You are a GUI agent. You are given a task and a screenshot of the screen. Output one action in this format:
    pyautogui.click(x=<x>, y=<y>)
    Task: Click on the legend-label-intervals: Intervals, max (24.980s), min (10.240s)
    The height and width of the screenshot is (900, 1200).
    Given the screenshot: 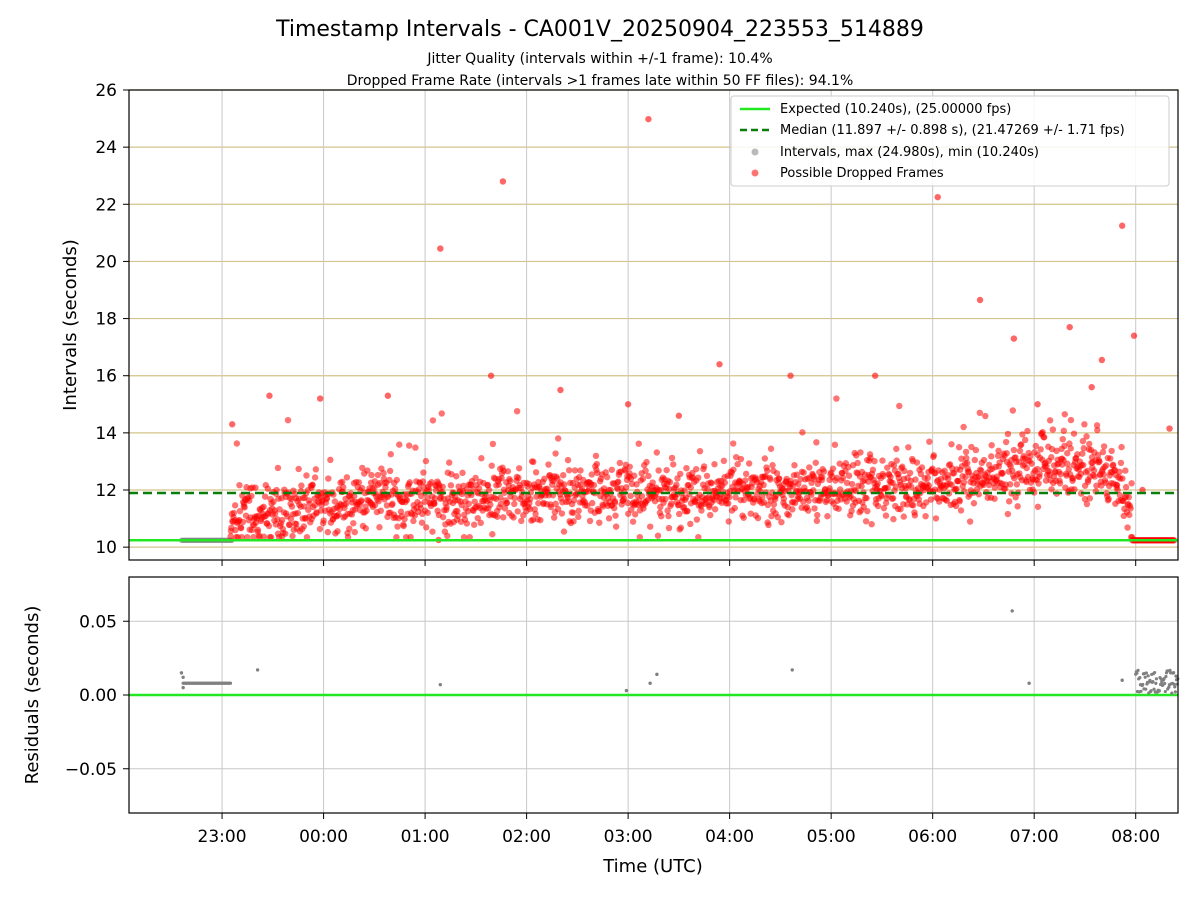 What is the action you would take?
    pyautogui.click(x=909, y=152)
    